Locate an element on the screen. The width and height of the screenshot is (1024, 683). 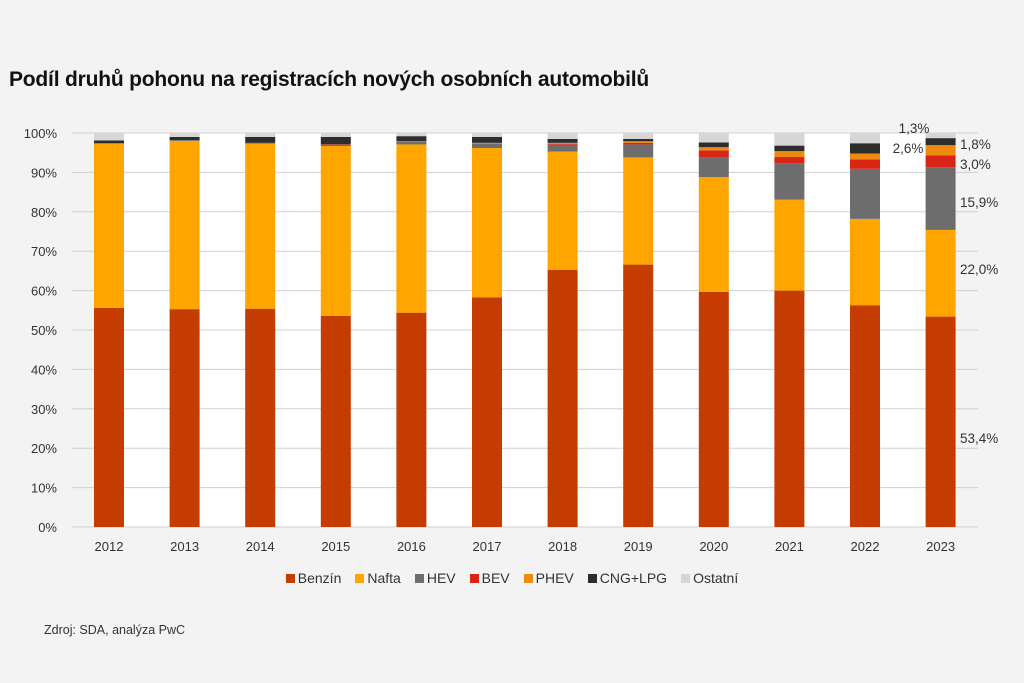
data-label: 2,6% is located at coordinates (908, 148).